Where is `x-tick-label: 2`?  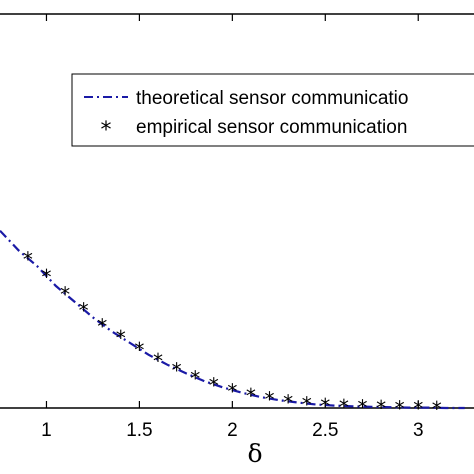
x-tick-label: 2 is located at coordinates (232, 430).